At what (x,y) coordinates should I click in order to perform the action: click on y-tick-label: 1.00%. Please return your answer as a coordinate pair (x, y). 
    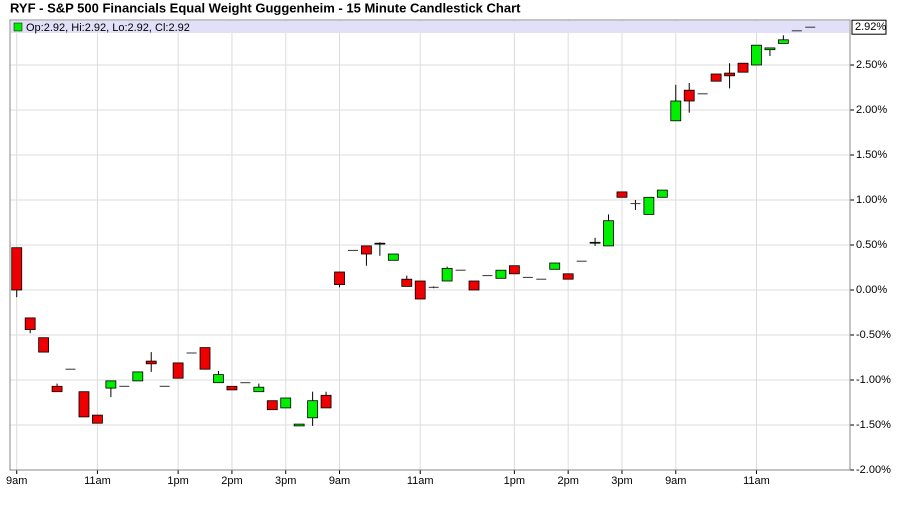
    Looking at the image, I should click on (871, 200).